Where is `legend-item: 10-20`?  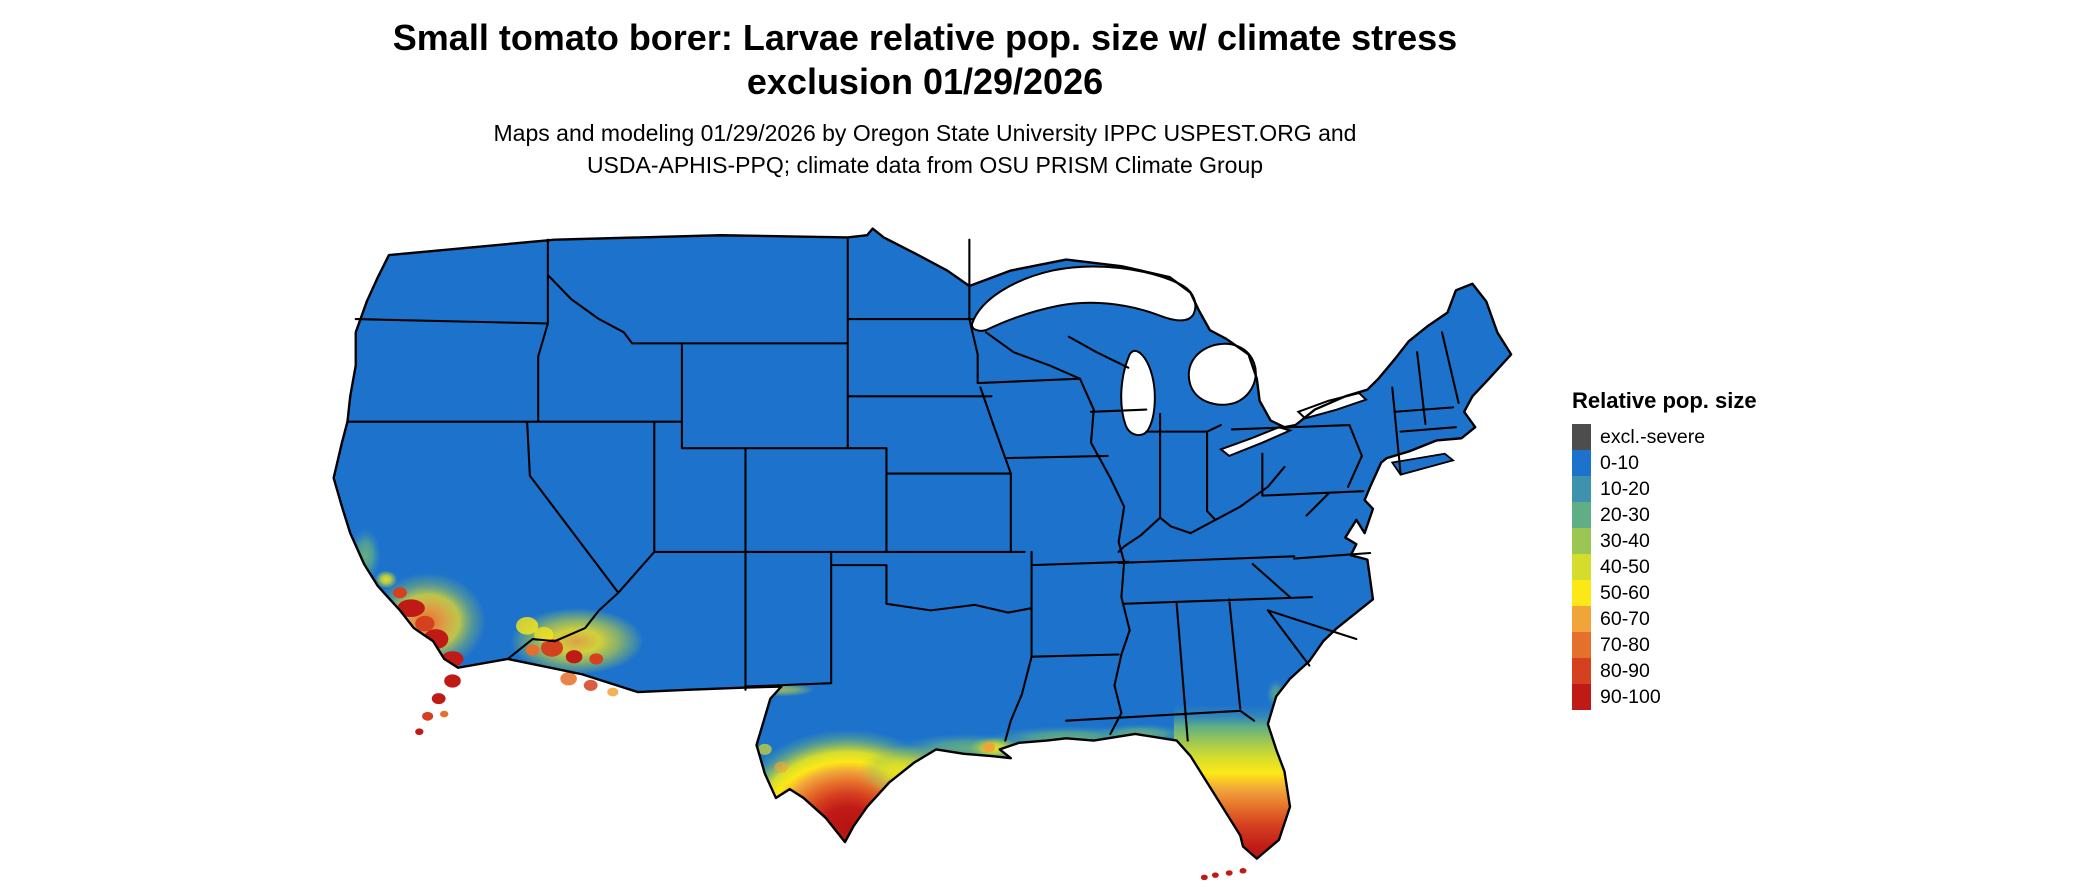 legend-item: 10-20 is located at coordinates (1702, 489).